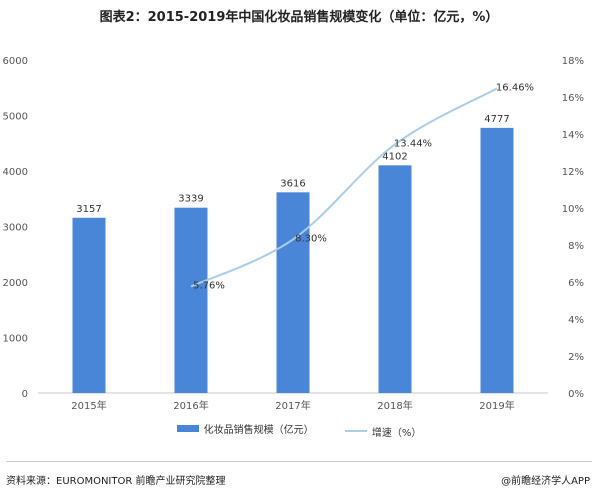  Describe the element at coordinates (573, 135) in the screenshot. I see `y-right-tick-label: 14%` at that location.